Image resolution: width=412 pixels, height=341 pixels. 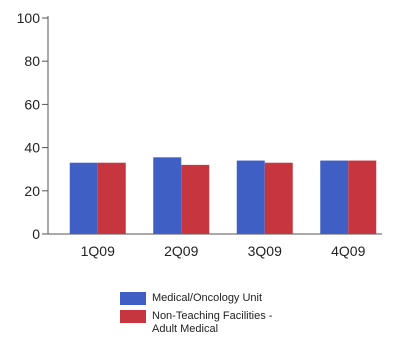 I want to click on x-tick-label: 3Q09, so click(x=265, y=251).